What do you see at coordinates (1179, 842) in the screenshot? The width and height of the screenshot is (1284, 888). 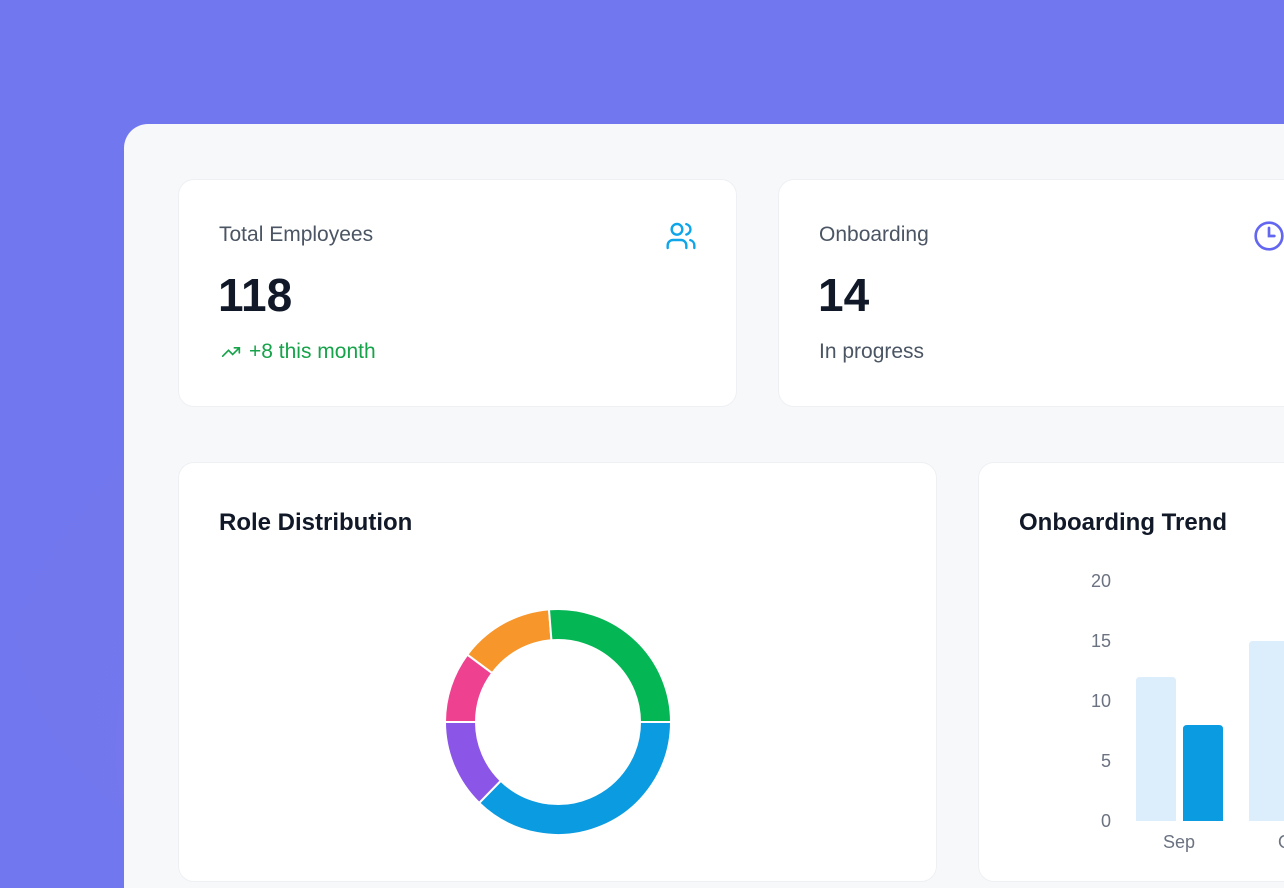 I see `x-tick-label: Sep` at bounding box center [1179, 842].